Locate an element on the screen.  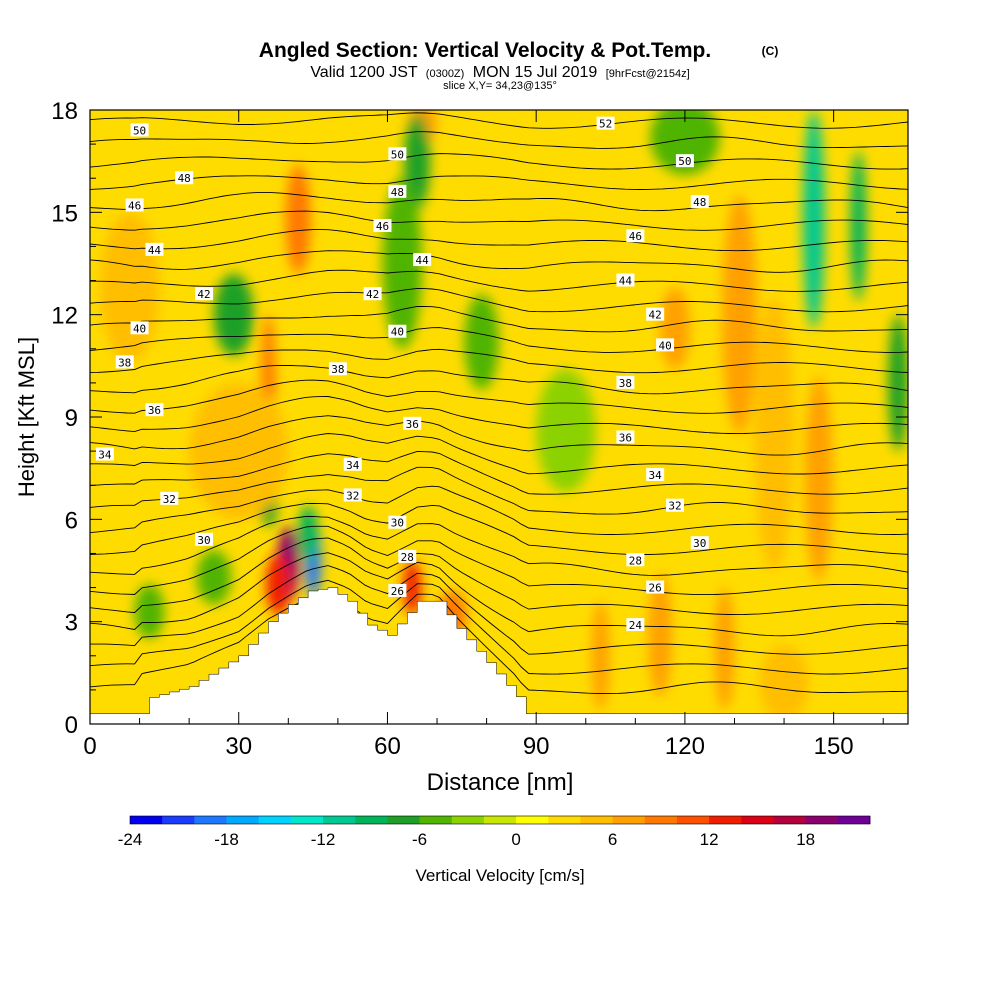
colorbar-tick-label: -12 is located at coordinates (323, 839).